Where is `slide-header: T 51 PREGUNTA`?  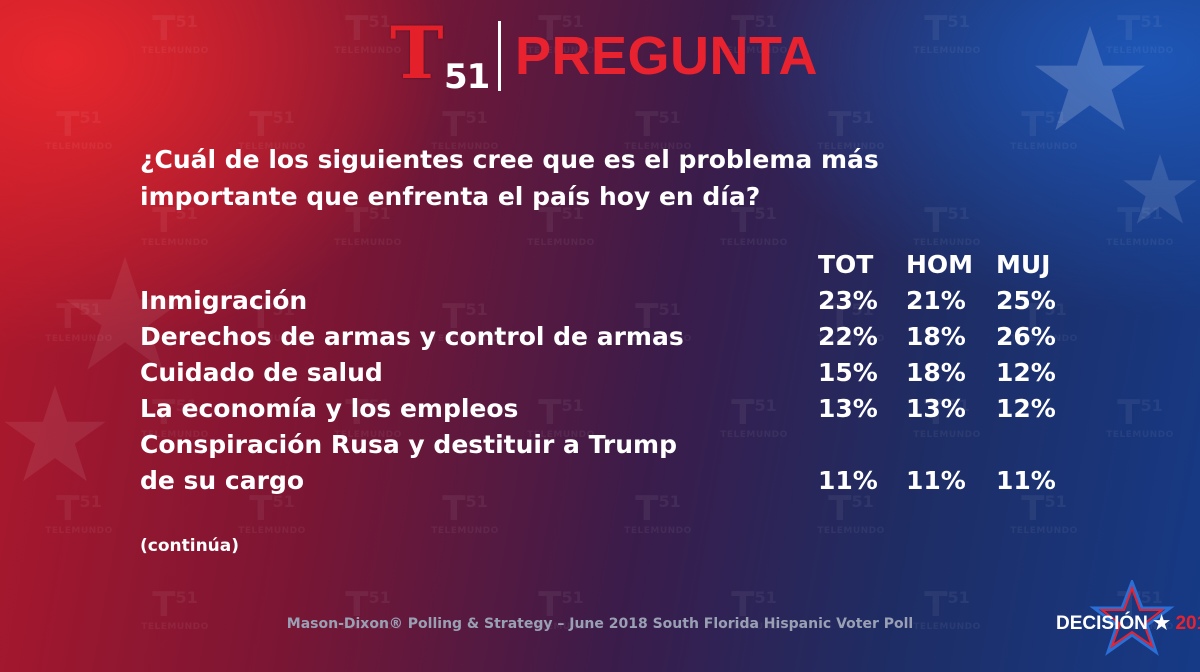 slide-header: T 51 PREGUNTA is located at coordinates (603, 54).